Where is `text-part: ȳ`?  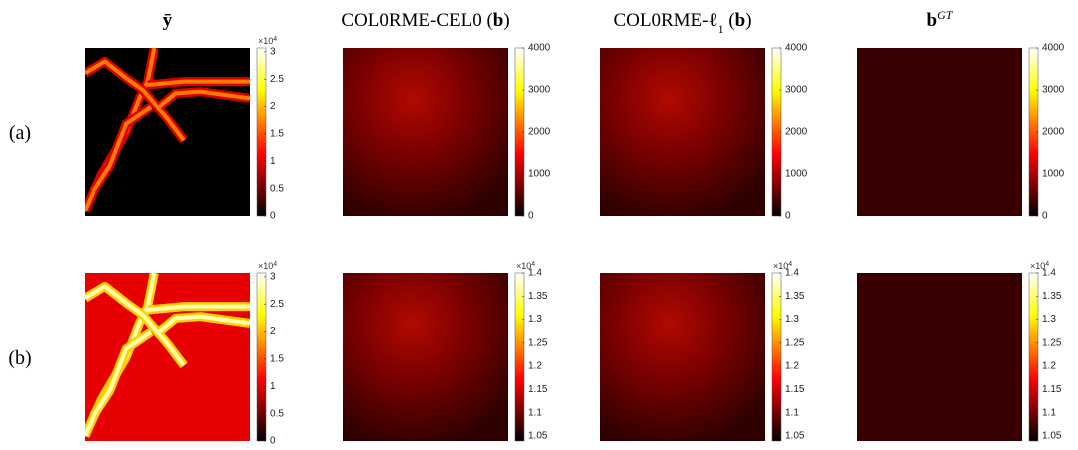
text-part: ȳ is located at coordinates (168, 20).